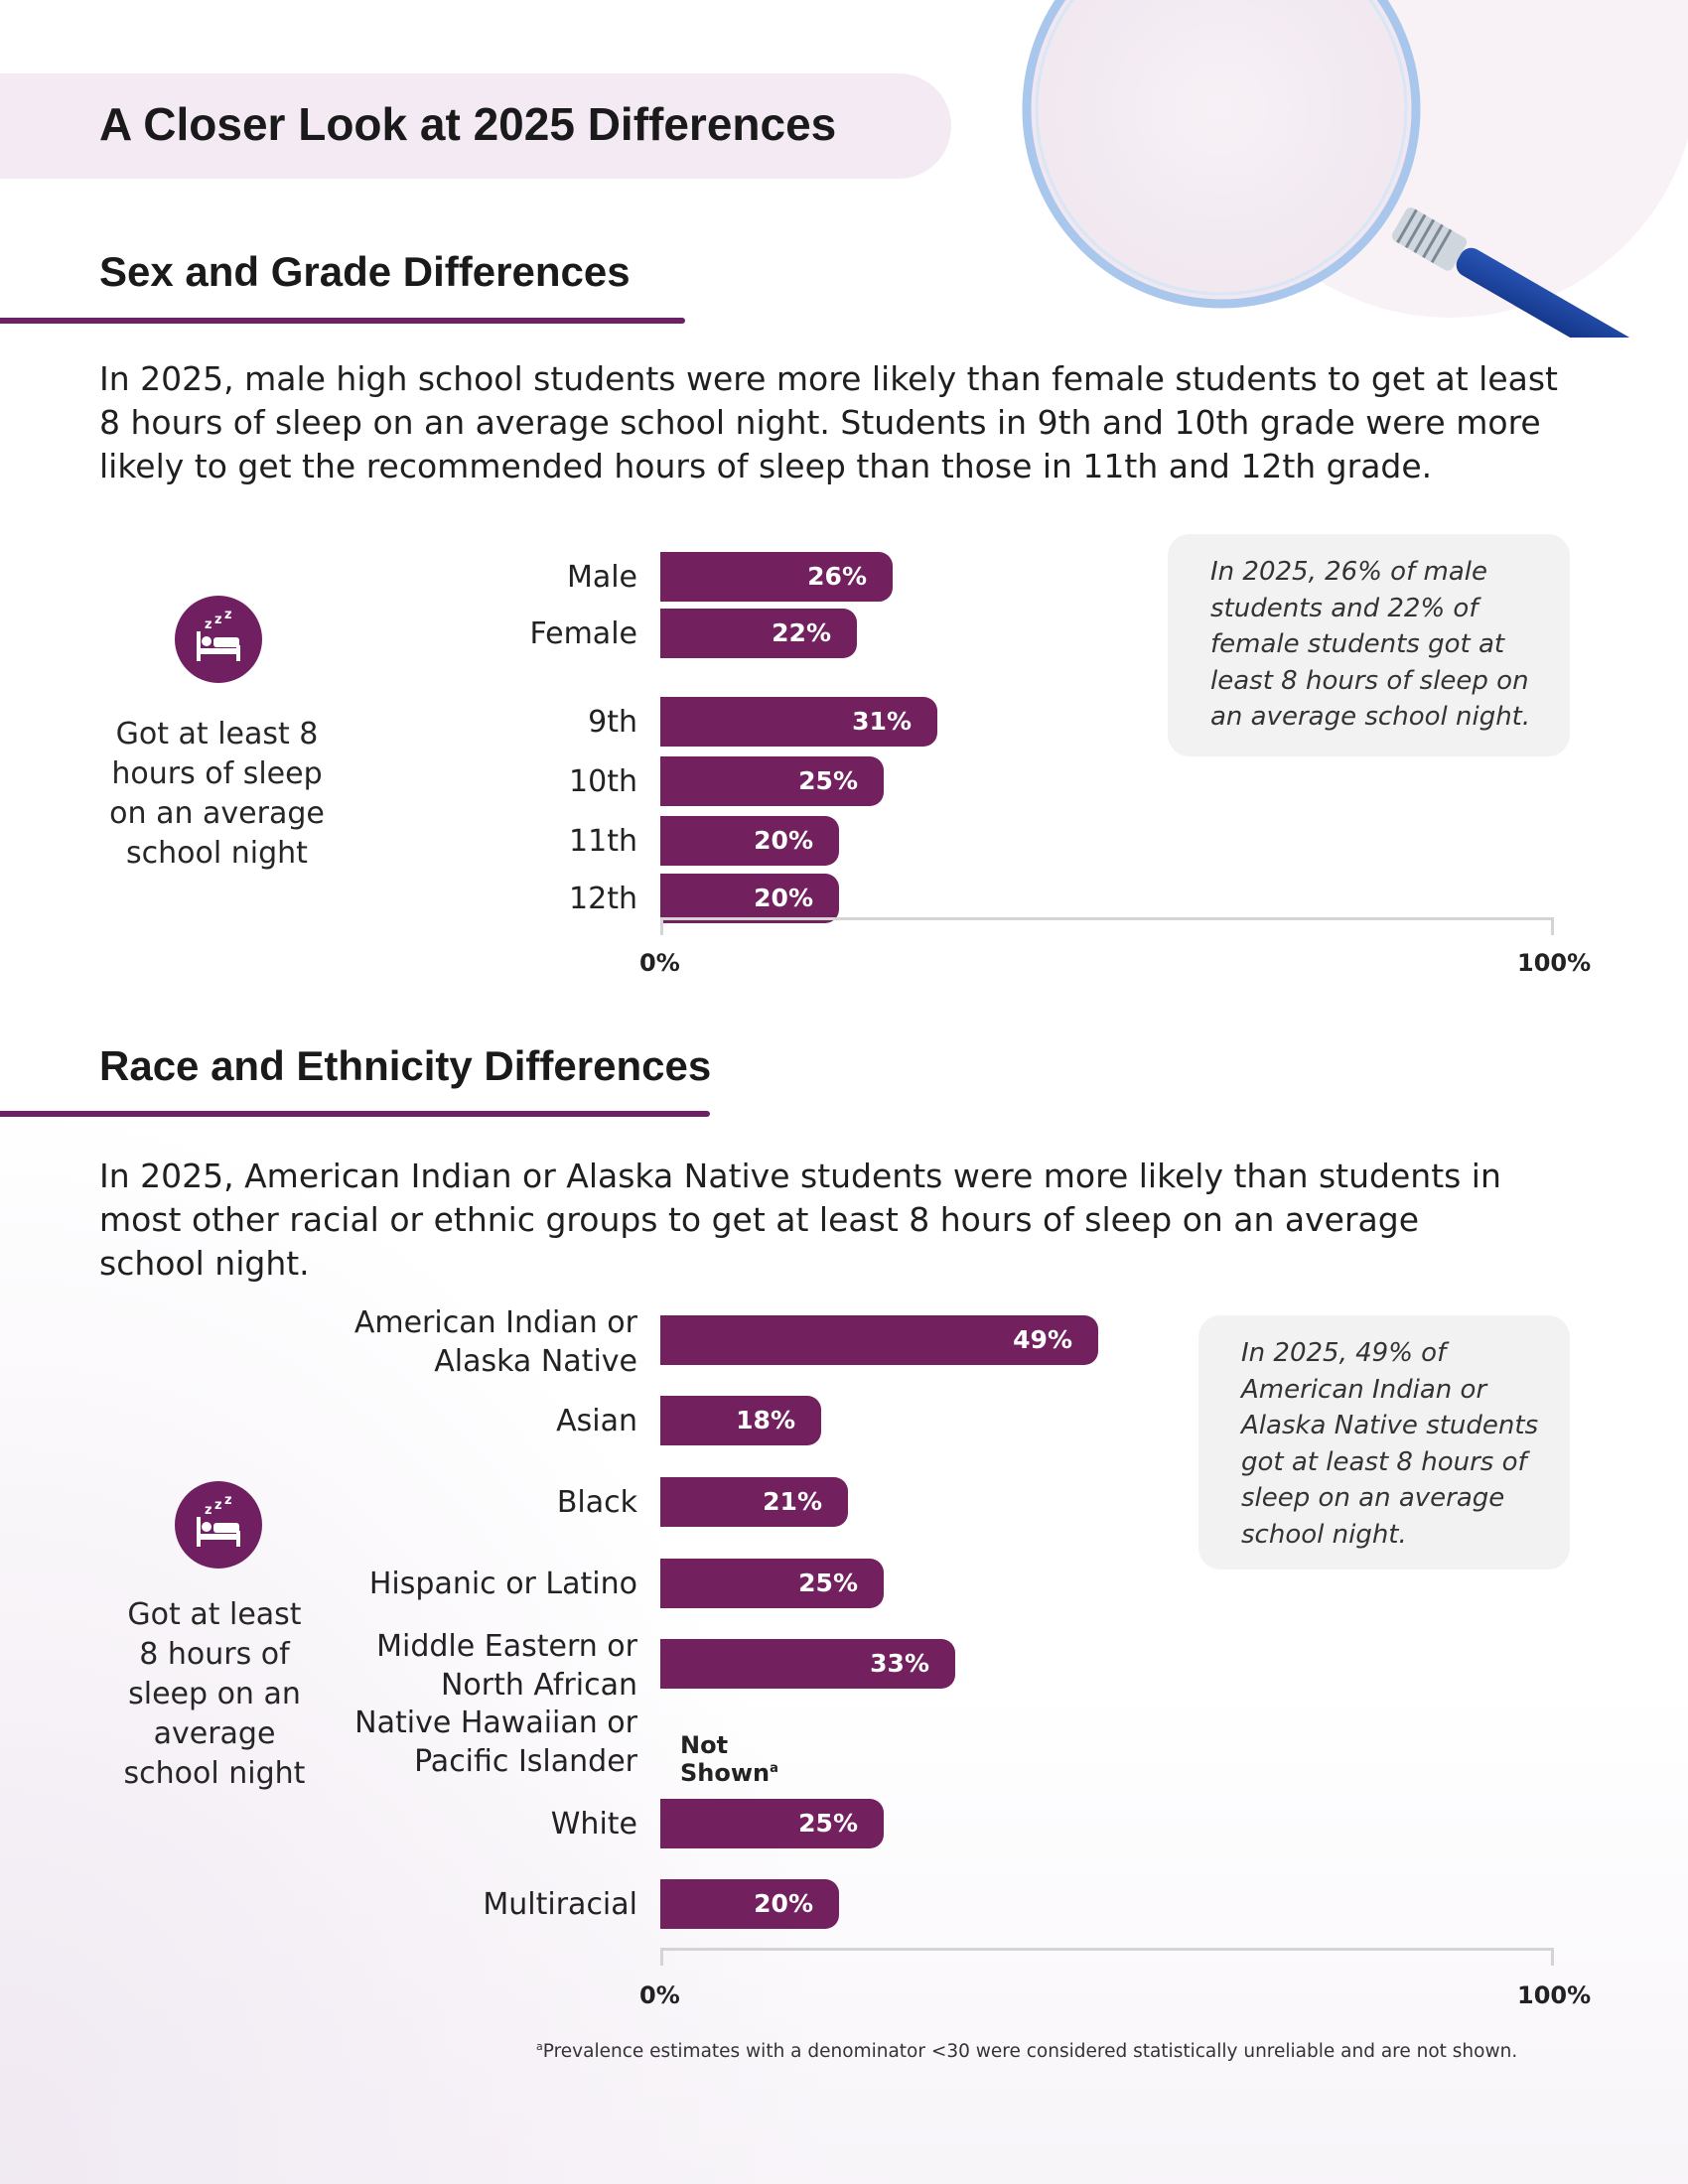 This screenshot has width=1688, height=2184. Describe the element at coordinates (502, 1584) in the screenshot. I see `category-label-hispanic: Hispanic or Latino` at that location.